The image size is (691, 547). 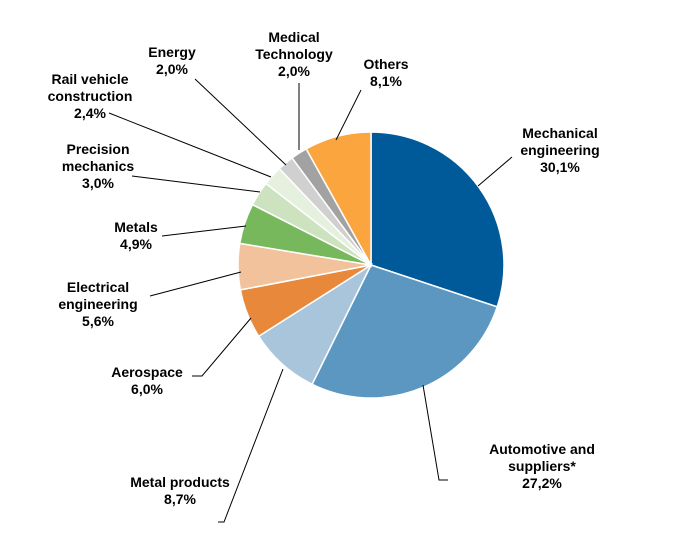 What do you see at coordinates (180, 499) in the screenshot?
I see `slice-value-label: 8,7%` at bounding box center [180, 499].